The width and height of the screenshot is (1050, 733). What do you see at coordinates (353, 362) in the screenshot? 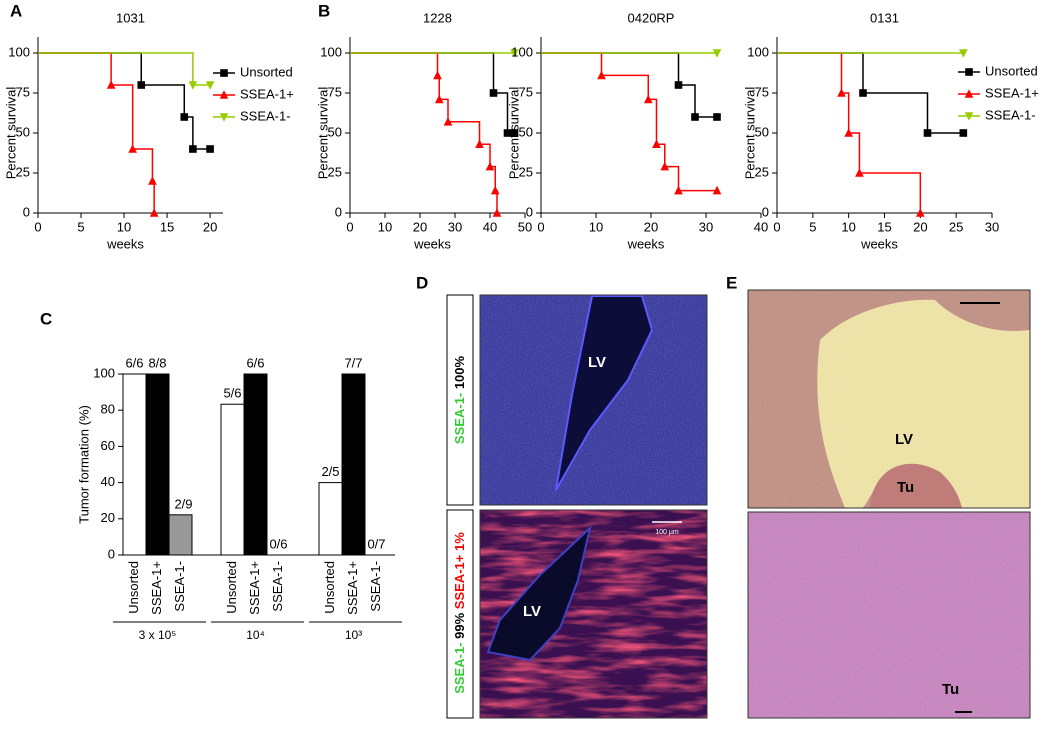
I see `value-label: 7/7` at bounding box center [353, 362].